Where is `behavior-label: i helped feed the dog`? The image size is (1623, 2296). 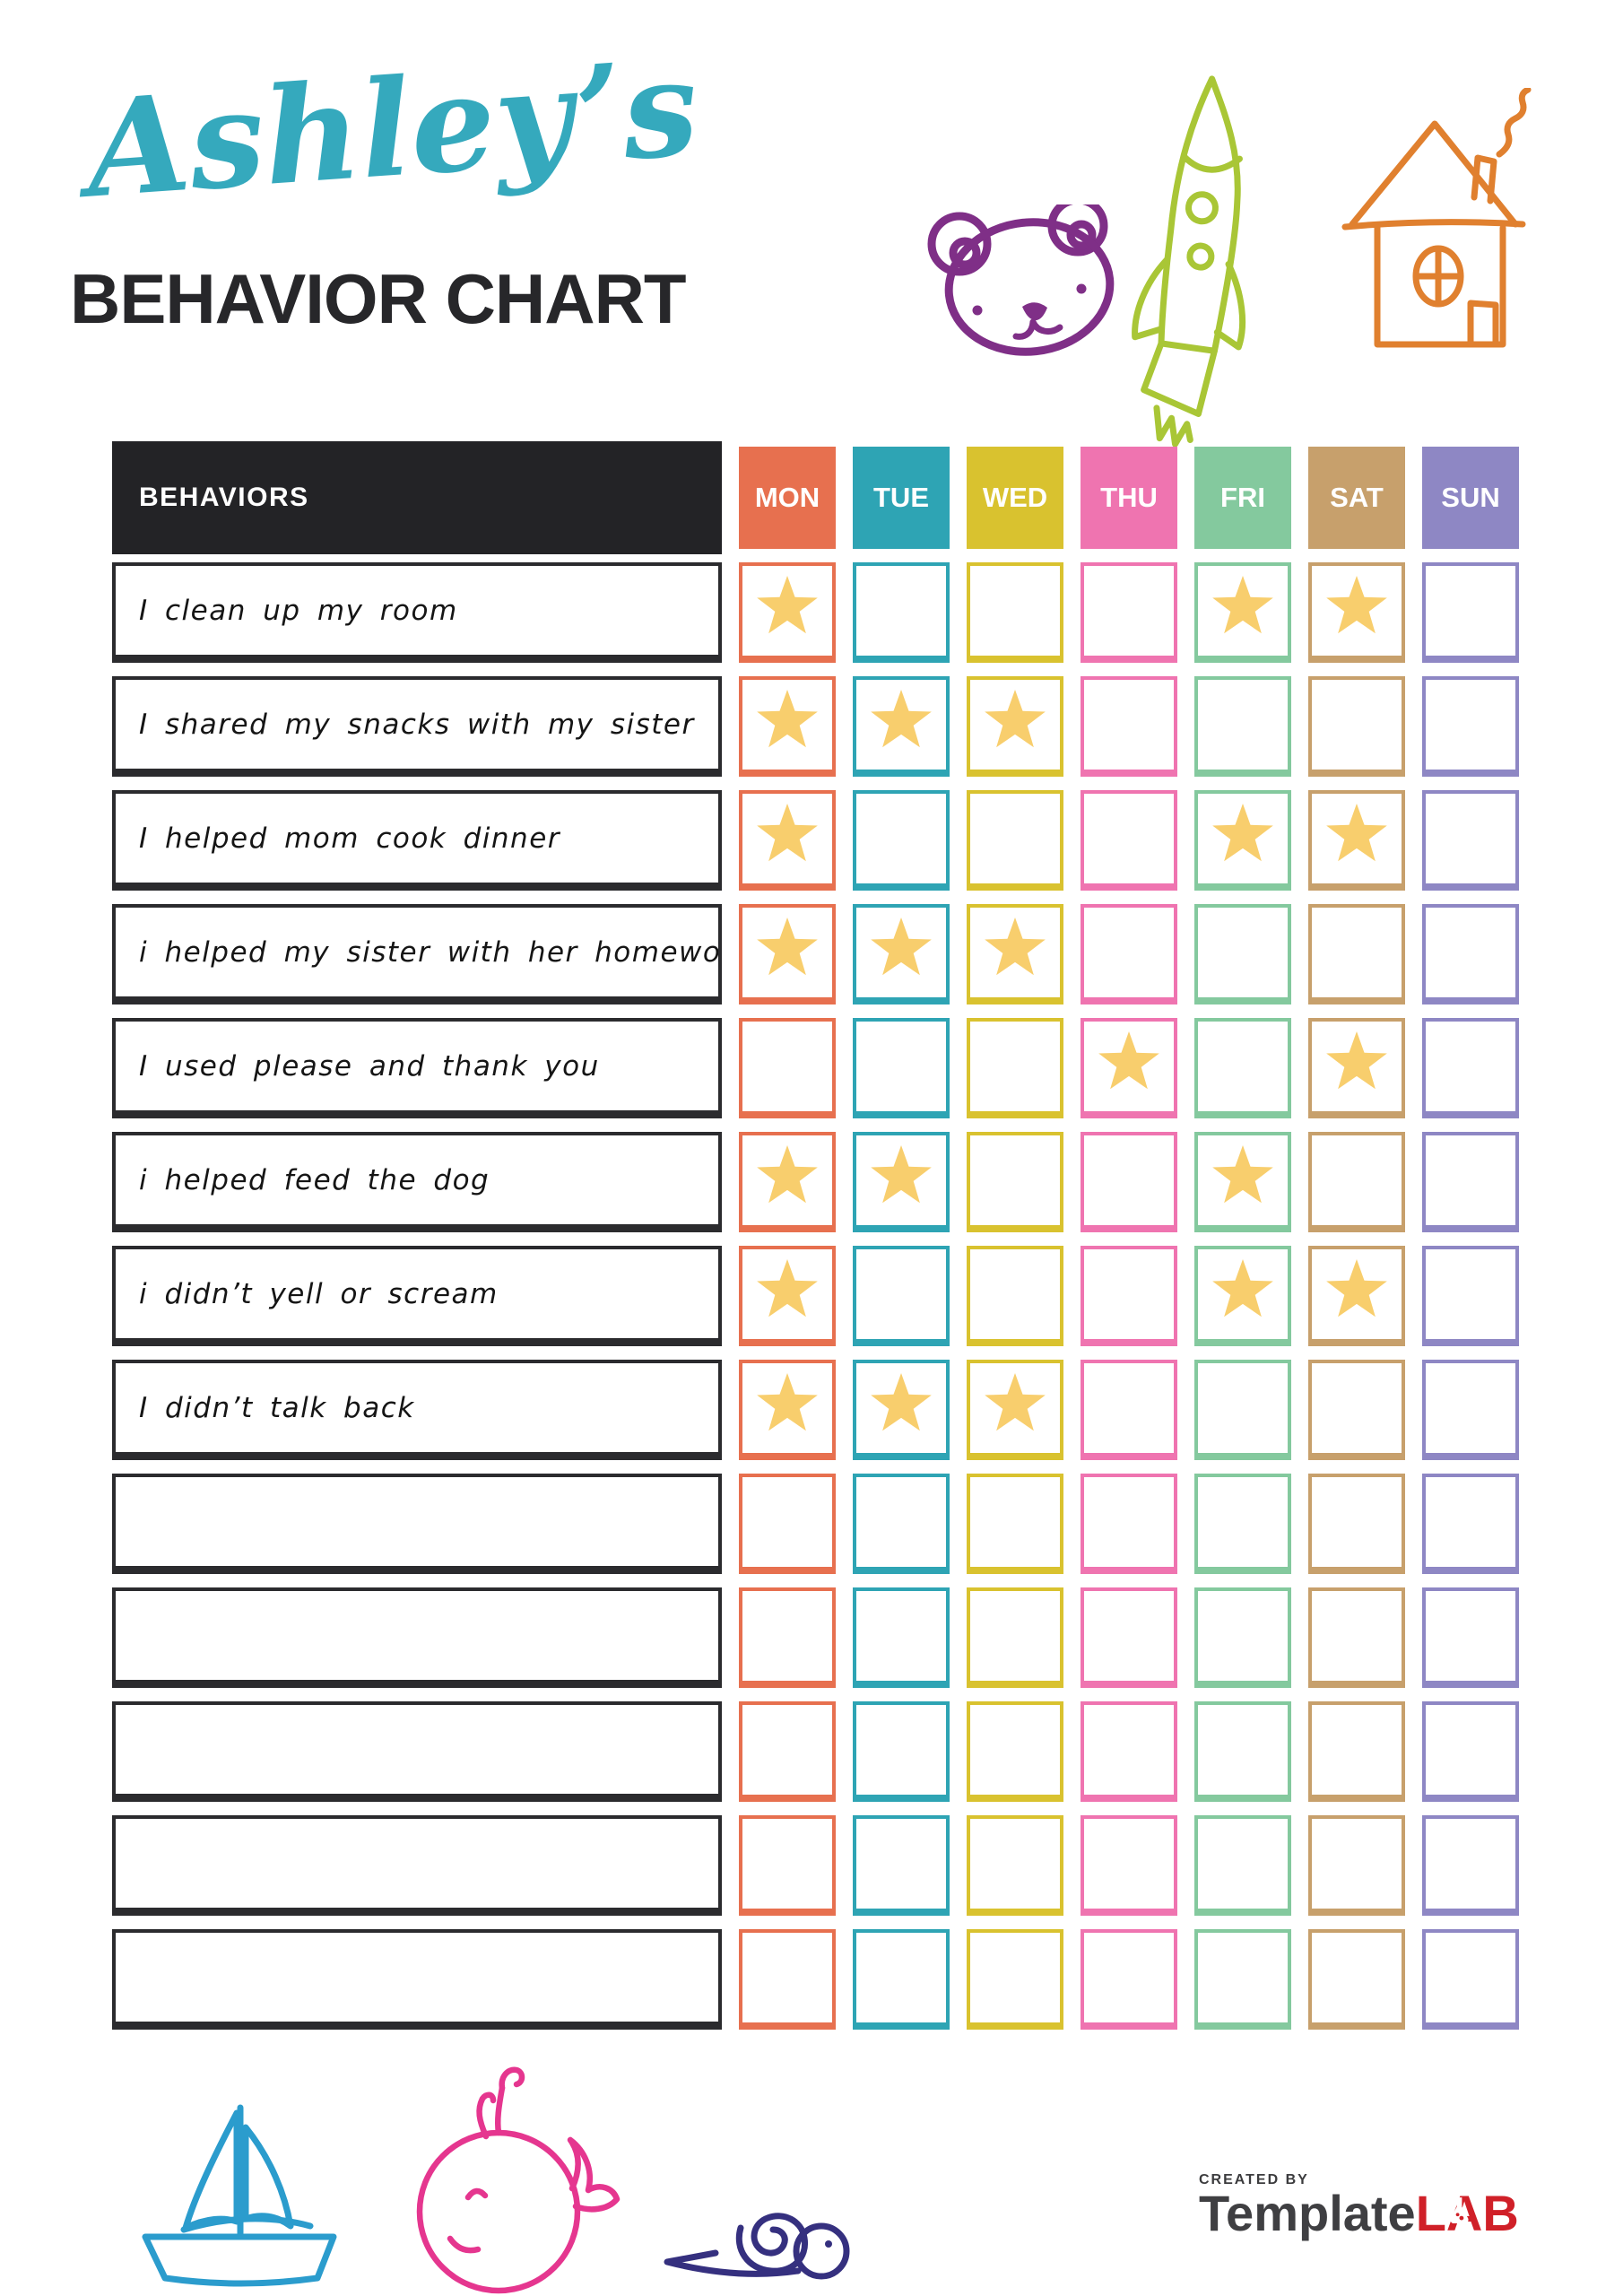 behavior-label: i helped feed the dog is located at coordinates (417, 1182).